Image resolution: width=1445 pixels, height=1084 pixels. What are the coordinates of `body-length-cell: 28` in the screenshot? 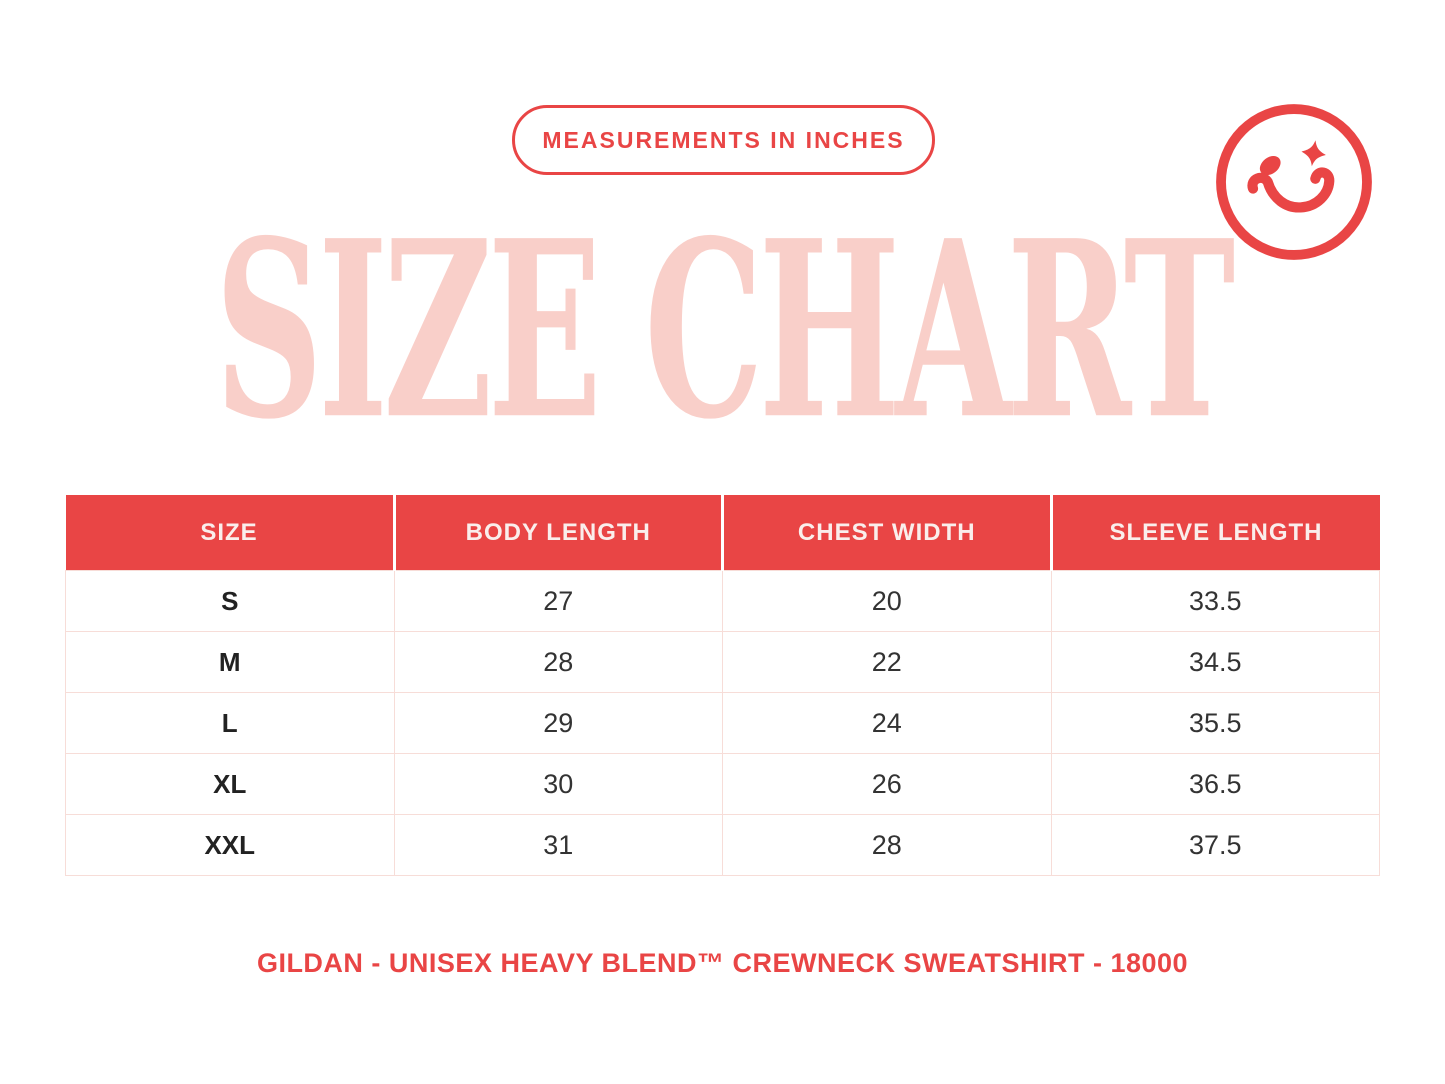 It's located at (558, 662).